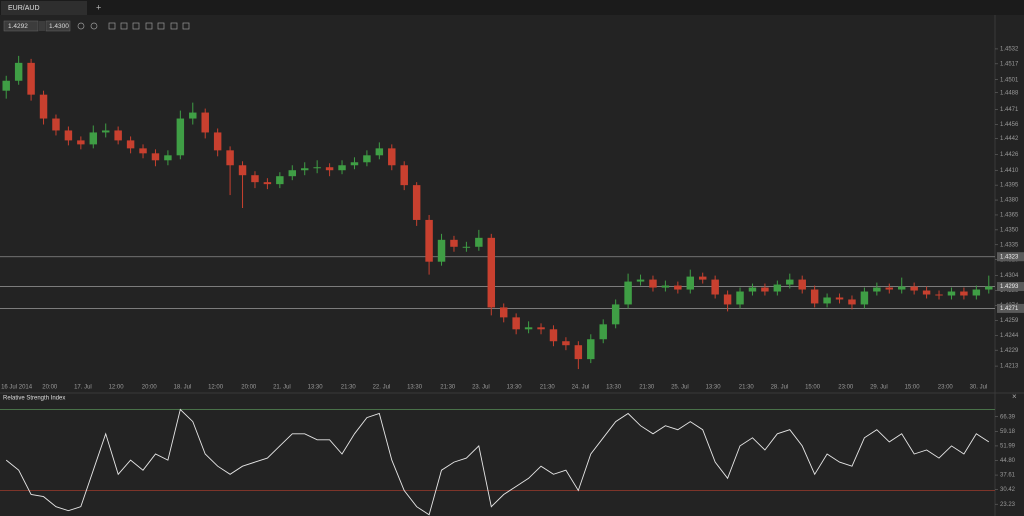 This screenshot has height=516, width=1024. What do you see at coordinates (846, 388) in the screenshot?
I see `x-tick-label: 23:00` at bounding box center [846, 388].